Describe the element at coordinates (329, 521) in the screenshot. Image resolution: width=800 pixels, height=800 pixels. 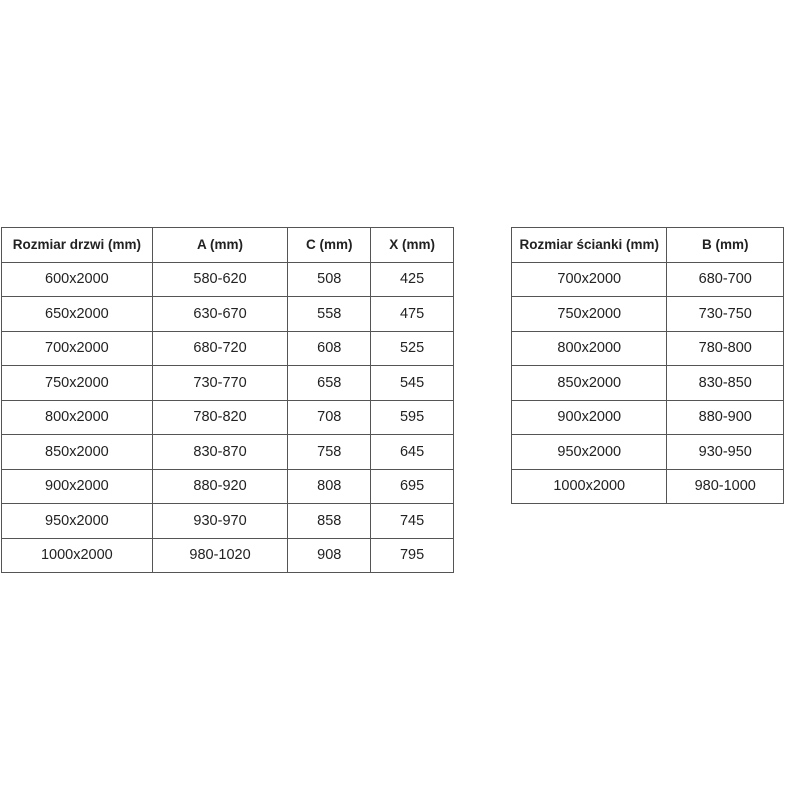
I see `table-cell: 858` at that location.